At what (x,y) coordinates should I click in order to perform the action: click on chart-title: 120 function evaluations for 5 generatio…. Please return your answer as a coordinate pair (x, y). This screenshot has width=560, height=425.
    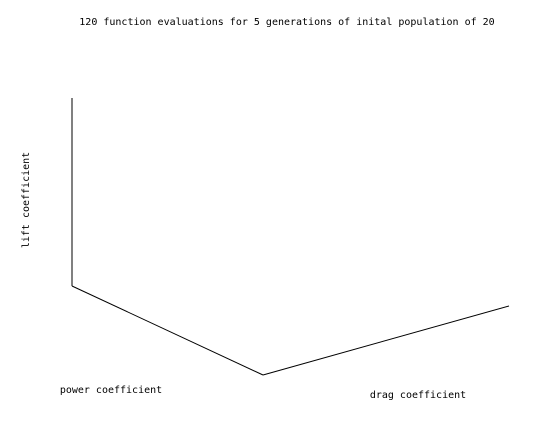
    Looking at the image, I should click on (286, 22).